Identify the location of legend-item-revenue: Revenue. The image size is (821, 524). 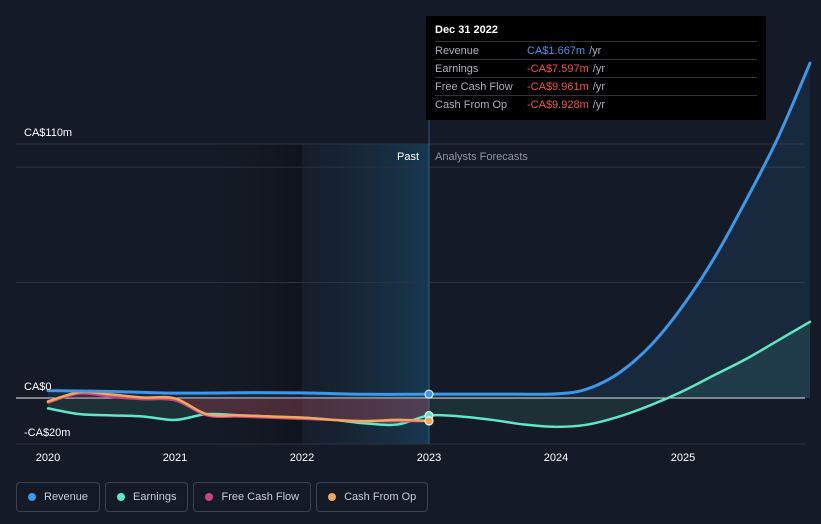
(58, 497).